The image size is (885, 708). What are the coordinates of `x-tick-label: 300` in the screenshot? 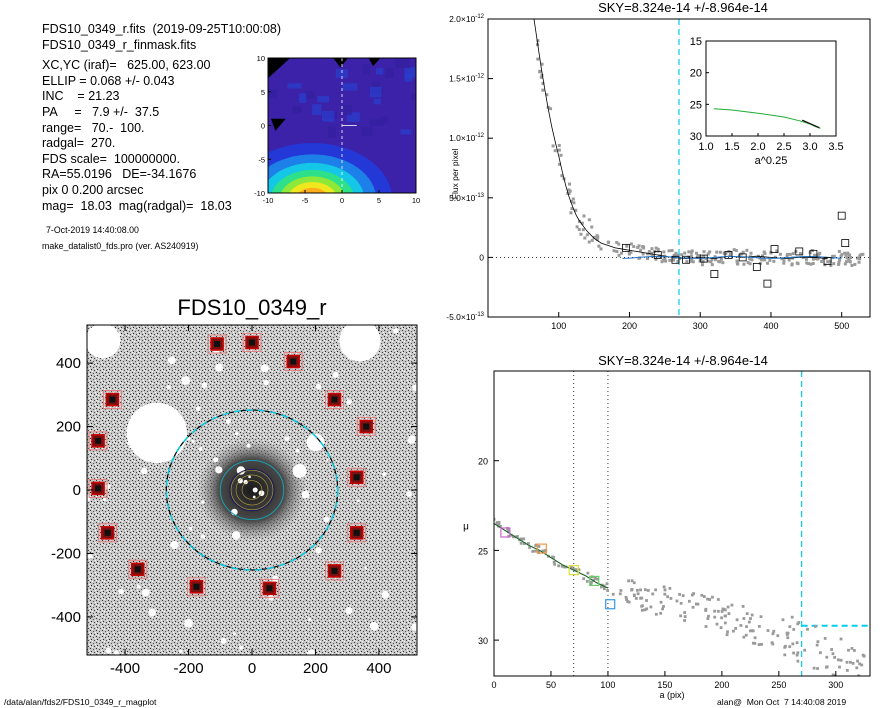 It's located at (835, 685).